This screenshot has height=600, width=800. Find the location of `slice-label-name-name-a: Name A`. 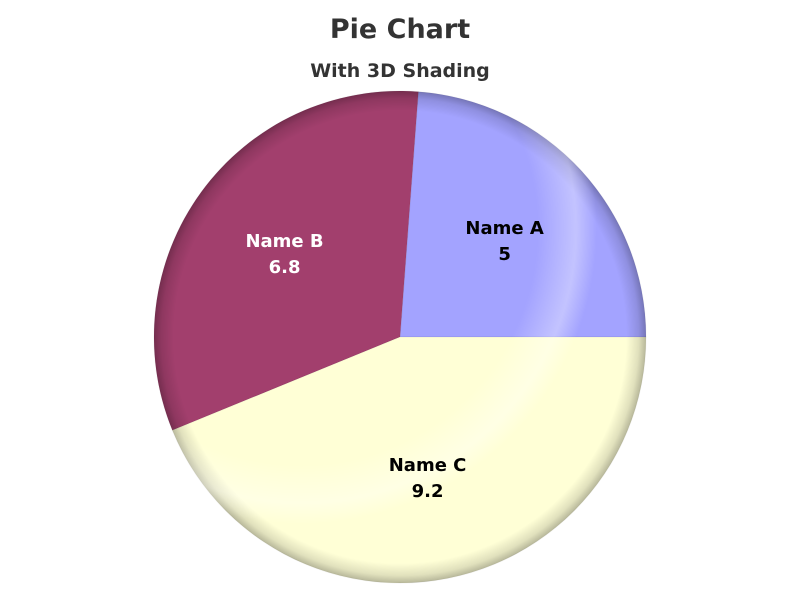

slice-label-name-name-a: Name A is located at coordinates (504, 228).